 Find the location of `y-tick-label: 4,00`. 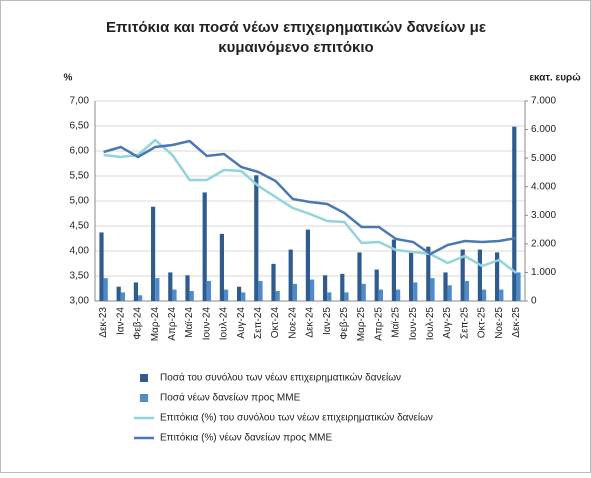

y-tick-label: 4,00 is located at coordinates (80, 251).